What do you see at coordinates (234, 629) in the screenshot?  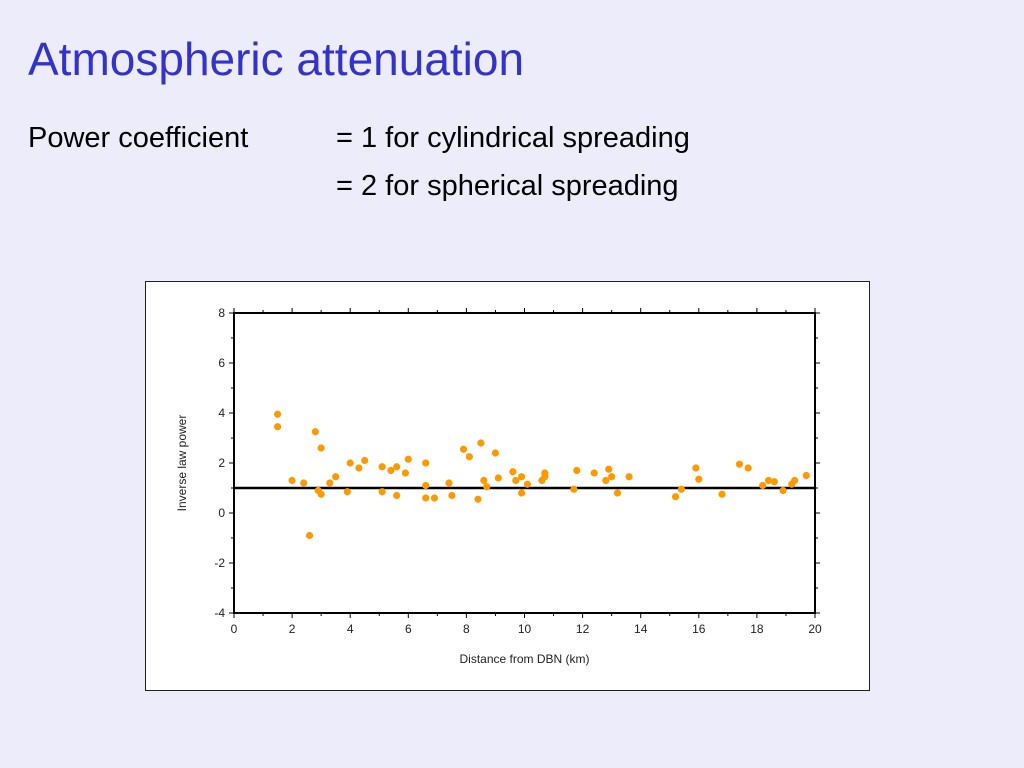 I see `x-tick-label: 0` at bounding box center [234, 629].